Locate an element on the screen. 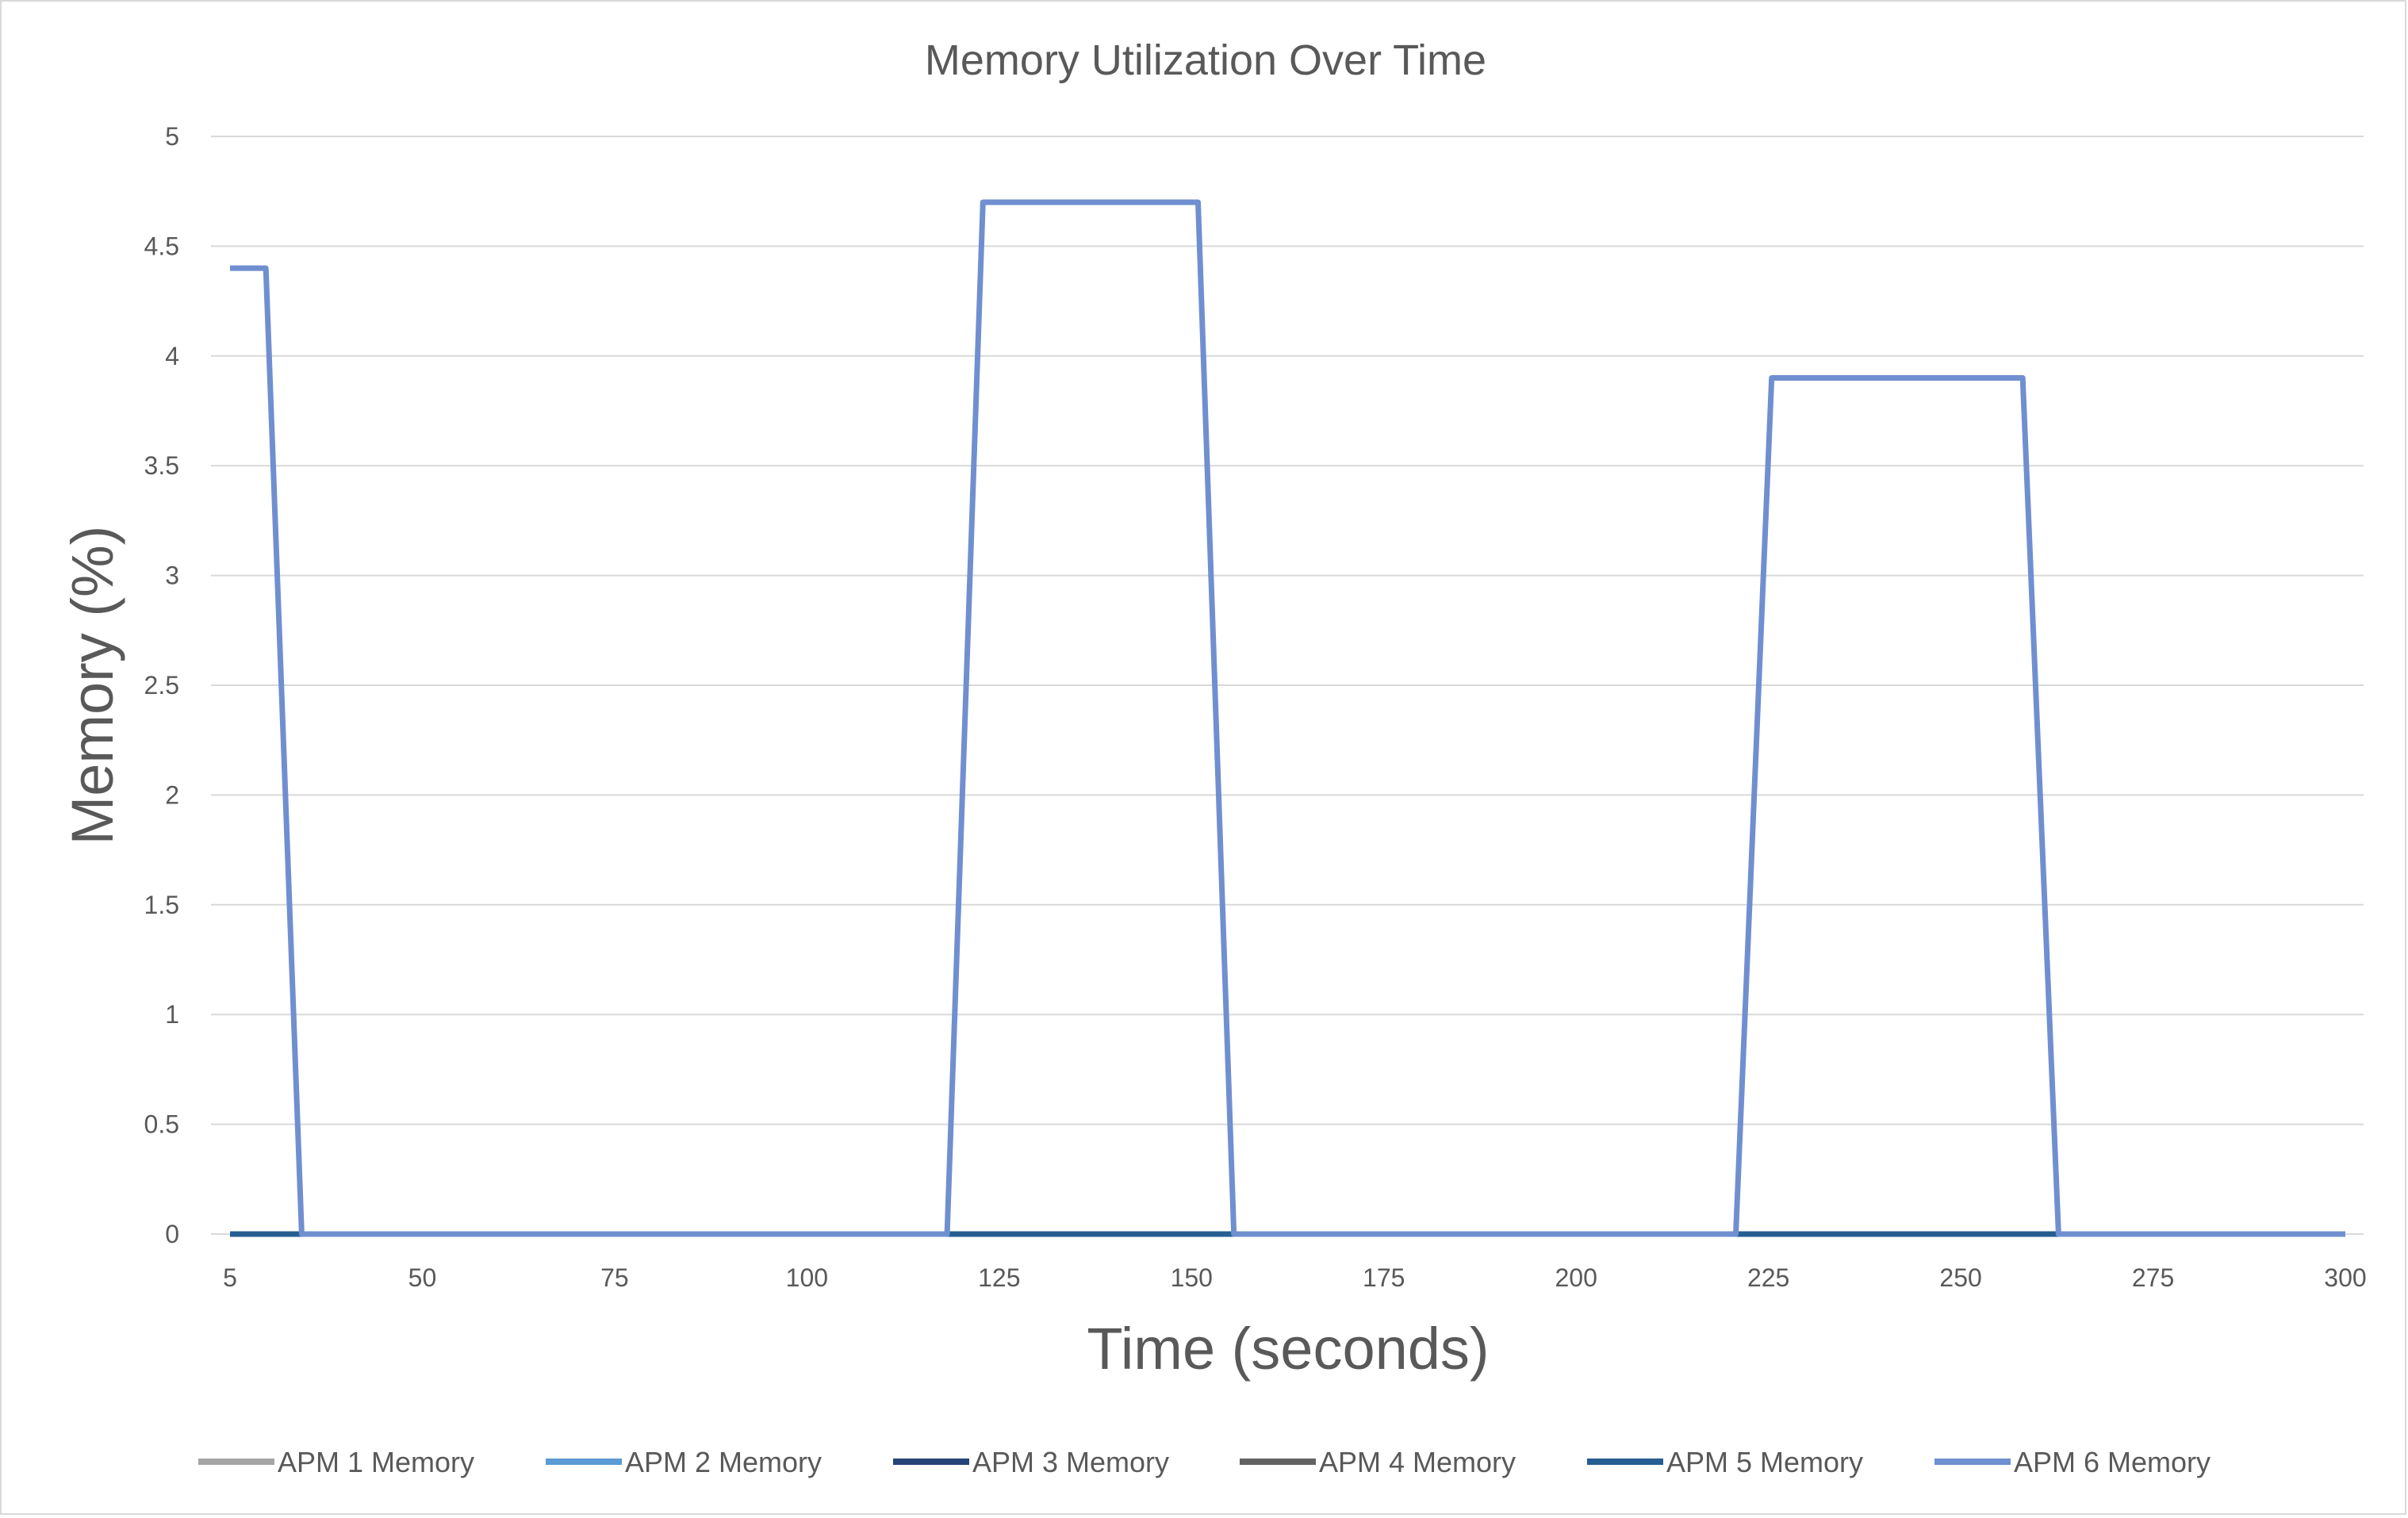 The height and width of the screenshot is (1518, 2408). chart-title: Memory Utilization Over Time is located at coordinates (1205, 60).